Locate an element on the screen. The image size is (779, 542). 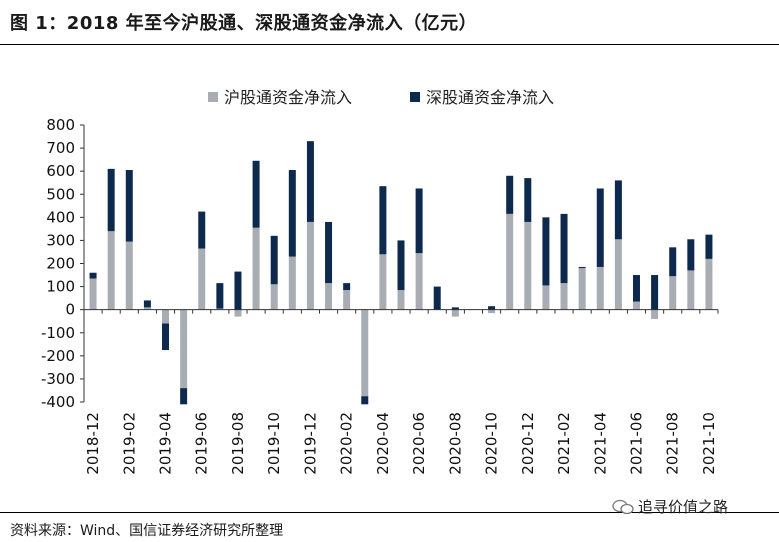
legend-label-sh: 沪股通资金净流入 is located at coordinates (288, 97).